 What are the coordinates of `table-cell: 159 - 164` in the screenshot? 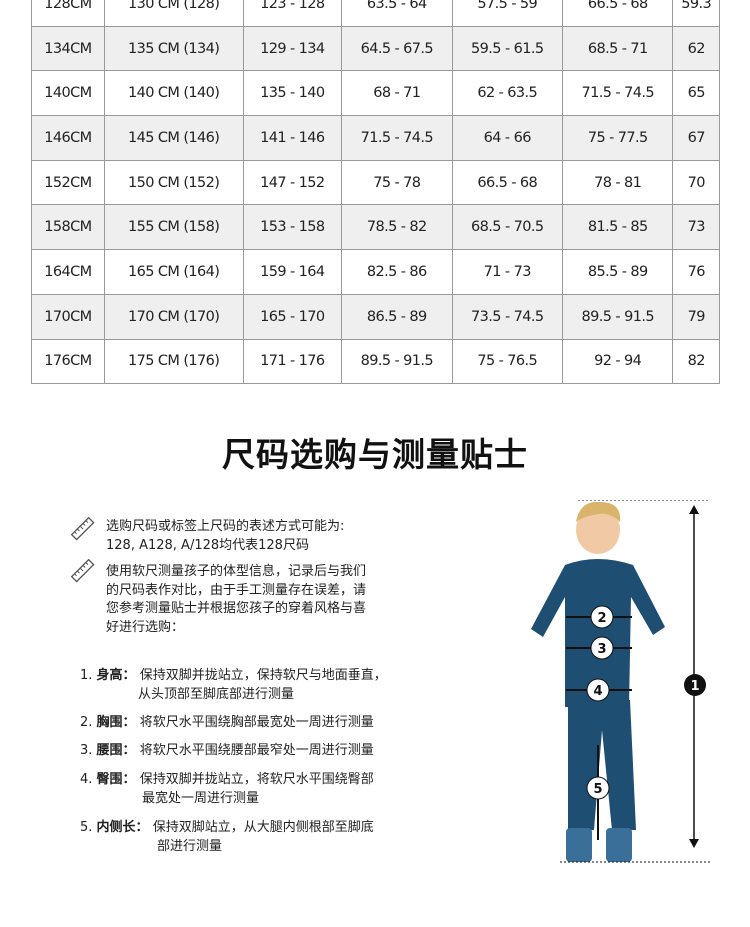 It's located at (292, 272).